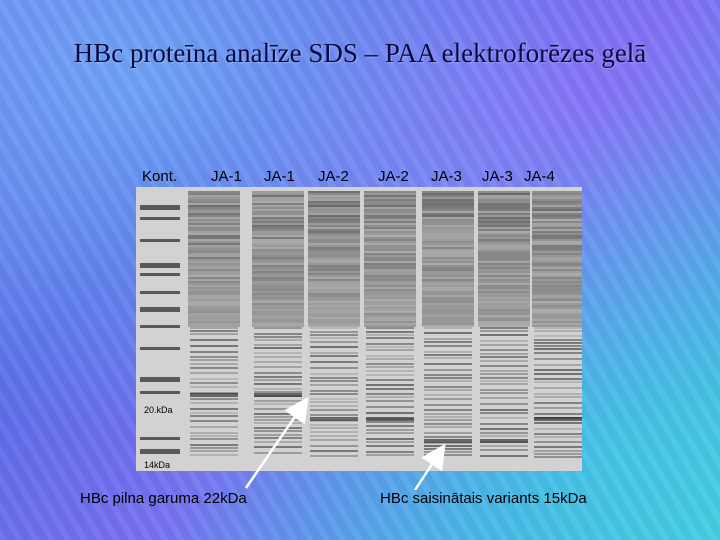 The image size is (720, 540). What do you see at coordinates (393, 176) in the screenshot?
I see `lane-label-ja2-b: JA-2` at bounding box center [393, 176].